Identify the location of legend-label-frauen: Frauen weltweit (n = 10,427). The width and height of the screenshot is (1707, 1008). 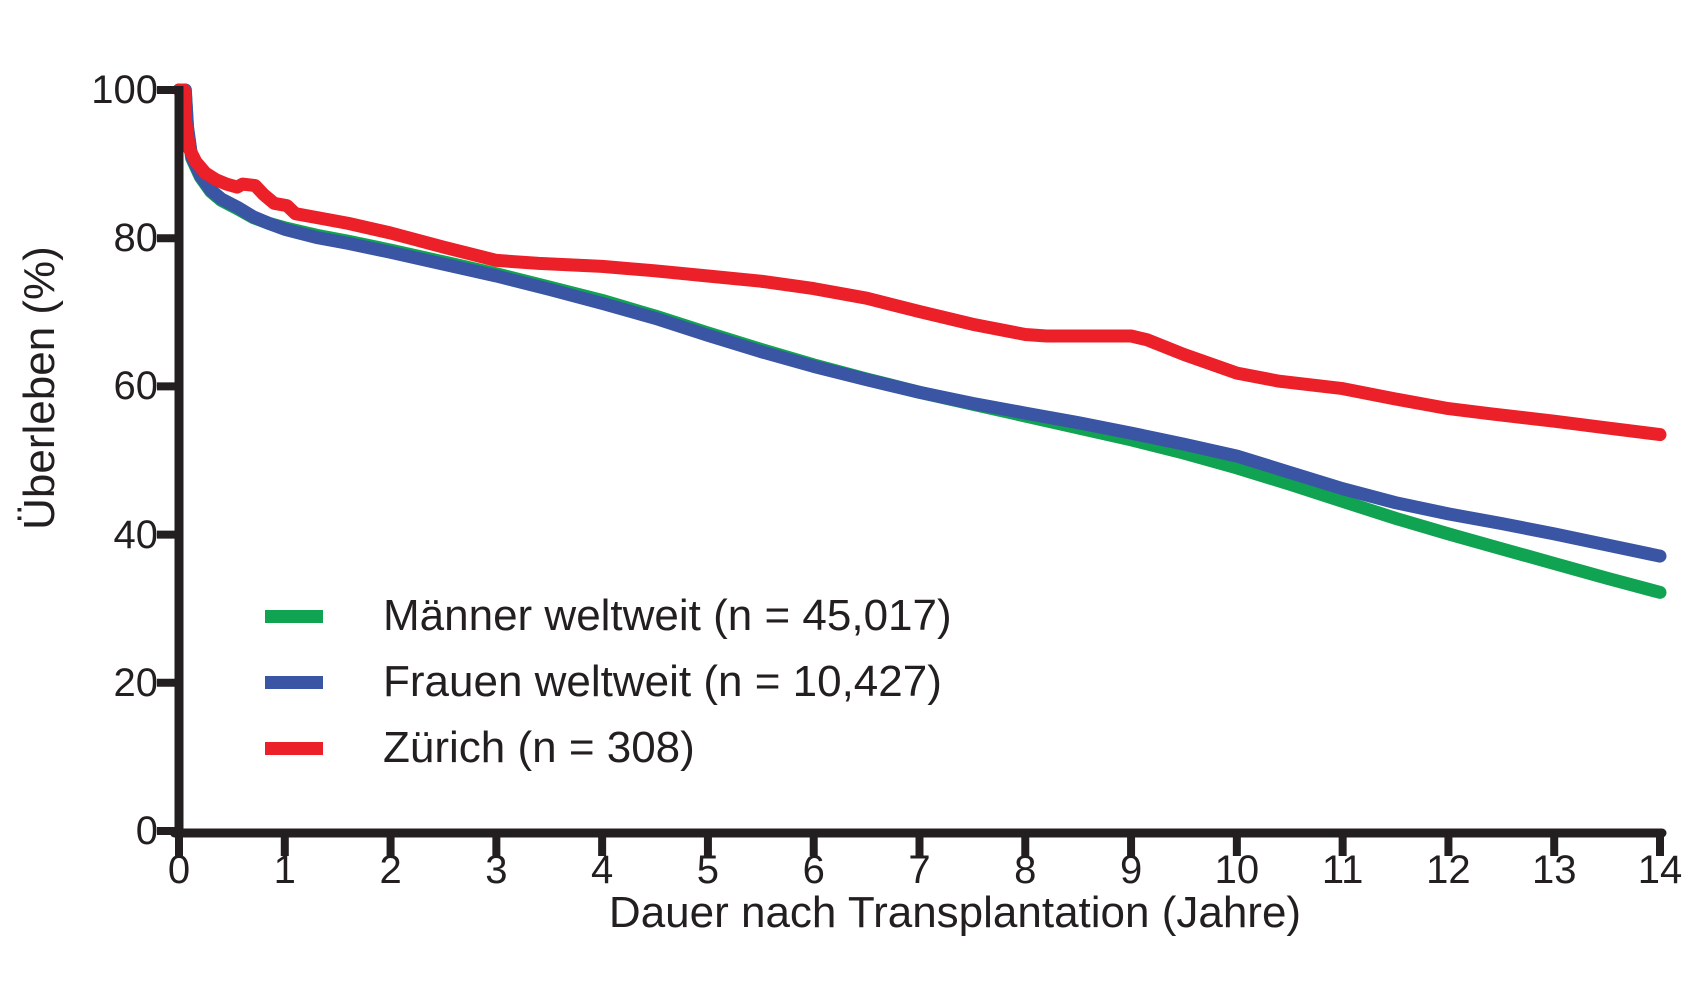
(662, 681).